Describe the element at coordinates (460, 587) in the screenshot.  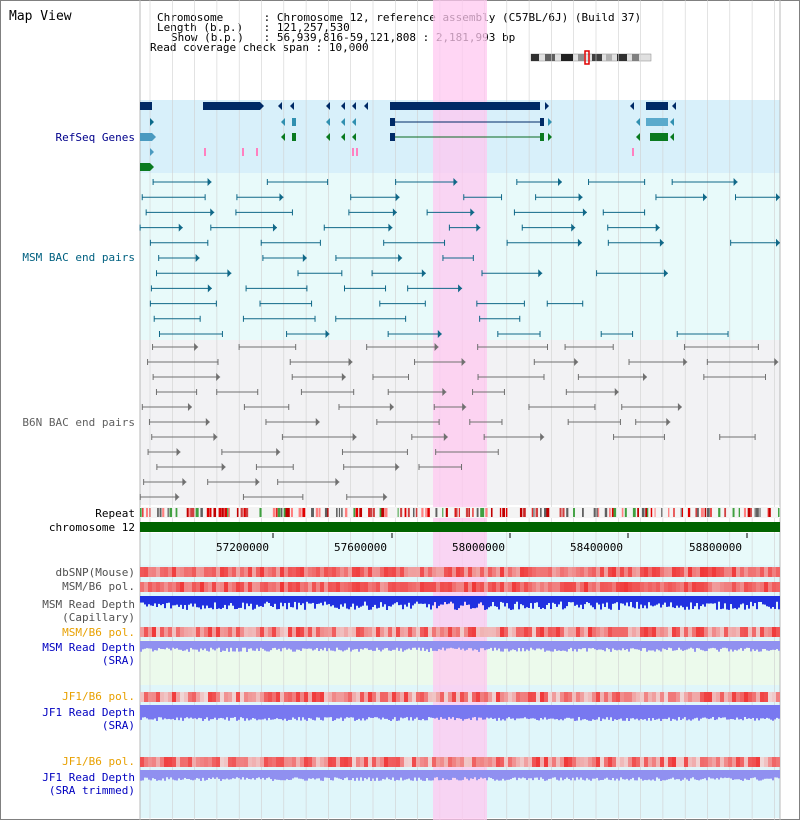
I see `msm-b6-pol-heatmap` at that location.